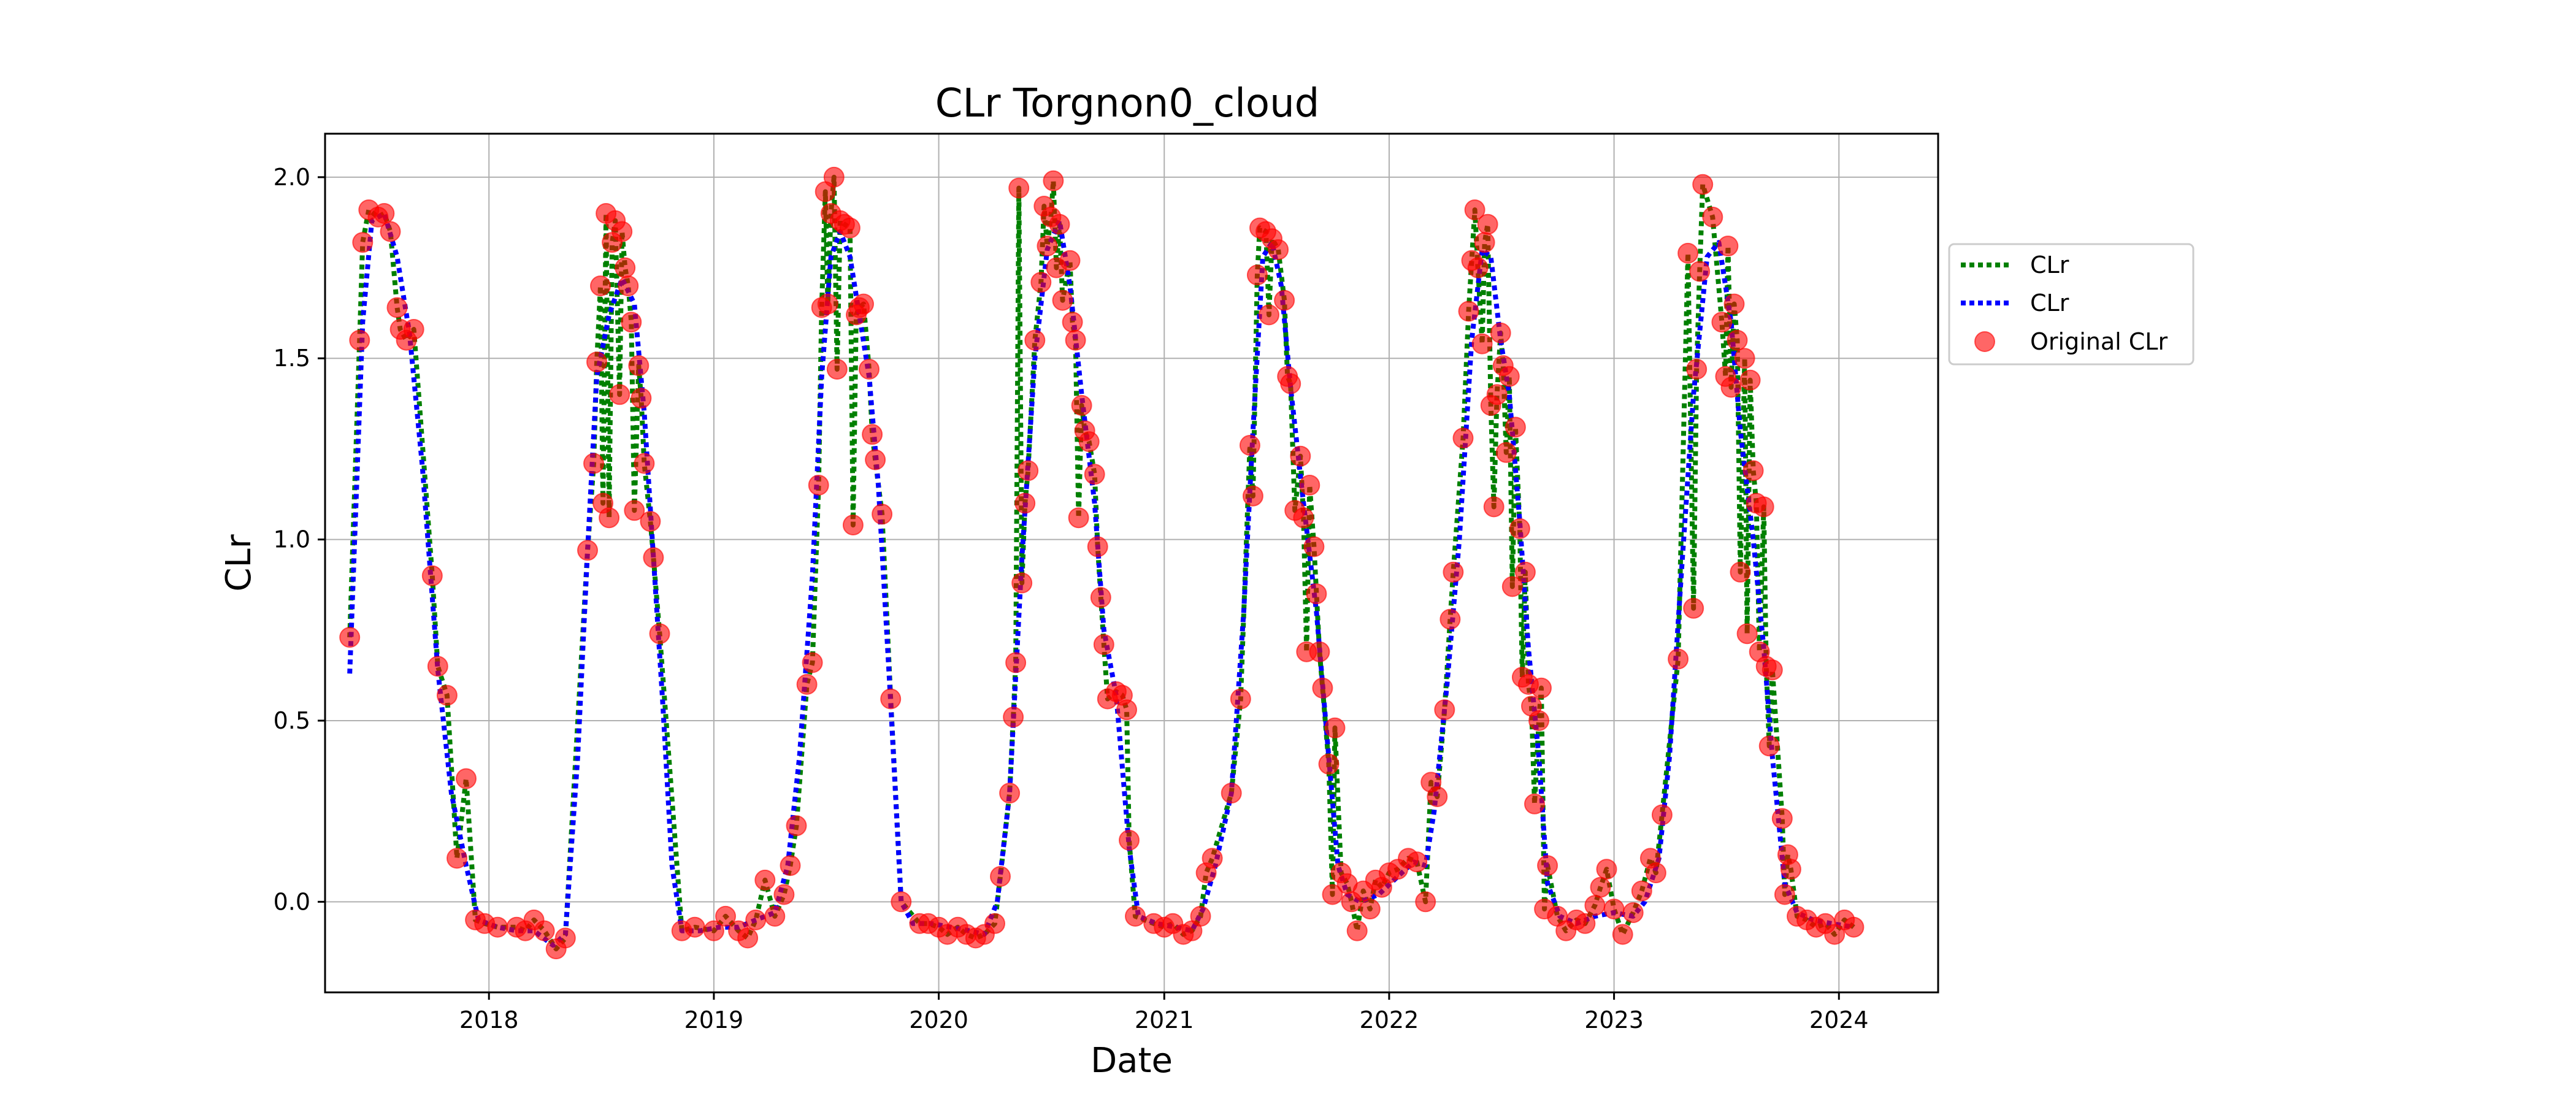 This screenshot has height=1104, width=2576. Describe the element at coordinates (2049, 264) in the screenshot. I see `legend-label-green: CLr` at that location.